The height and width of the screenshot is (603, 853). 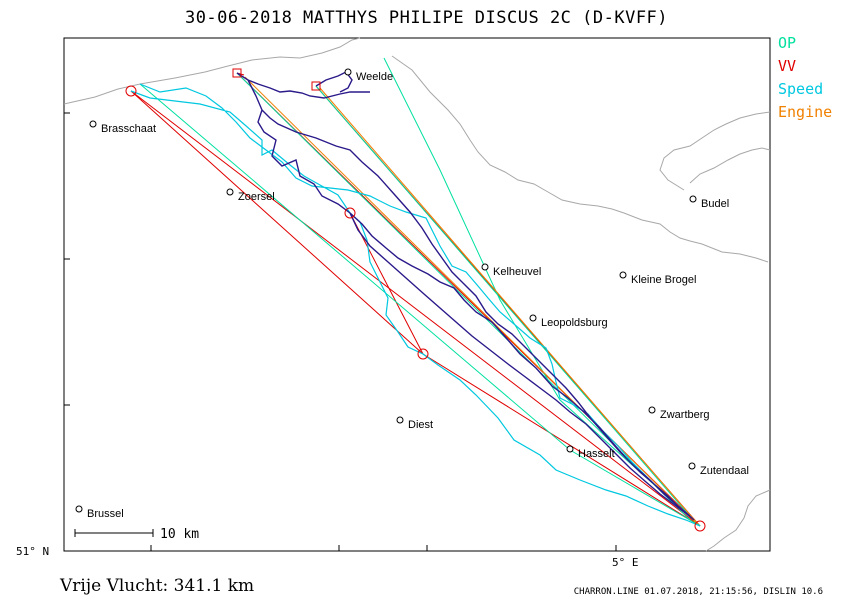 What do you see at coordinates (79, 509) in the screenshot?
I see `city-marker-brussel` at bounding box center [79, 509].